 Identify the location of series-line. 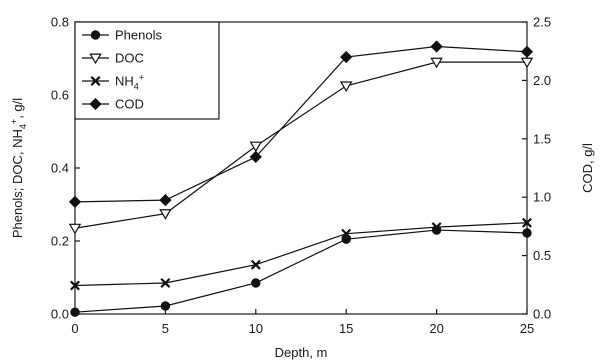
(301, 254).